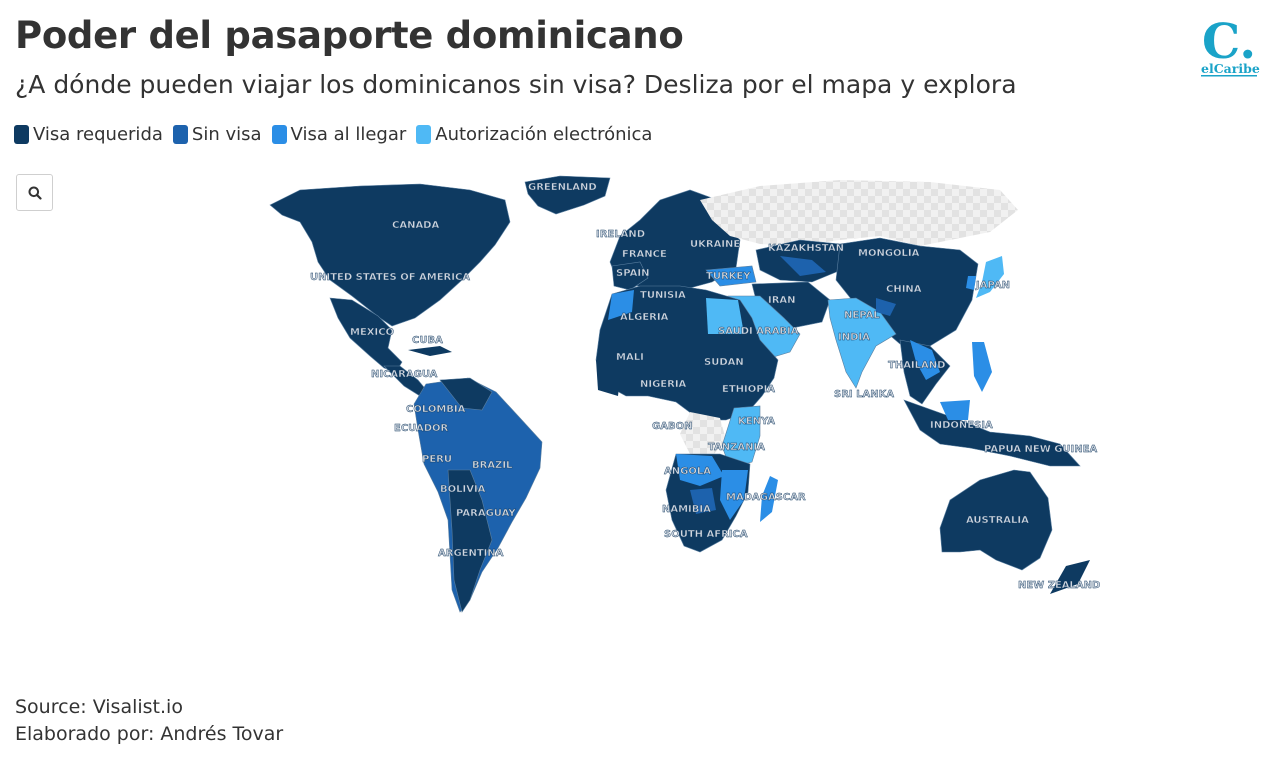  Describe the element at coordinates (741, 437) in the screenshot. I see `region-east-africa` at that location.